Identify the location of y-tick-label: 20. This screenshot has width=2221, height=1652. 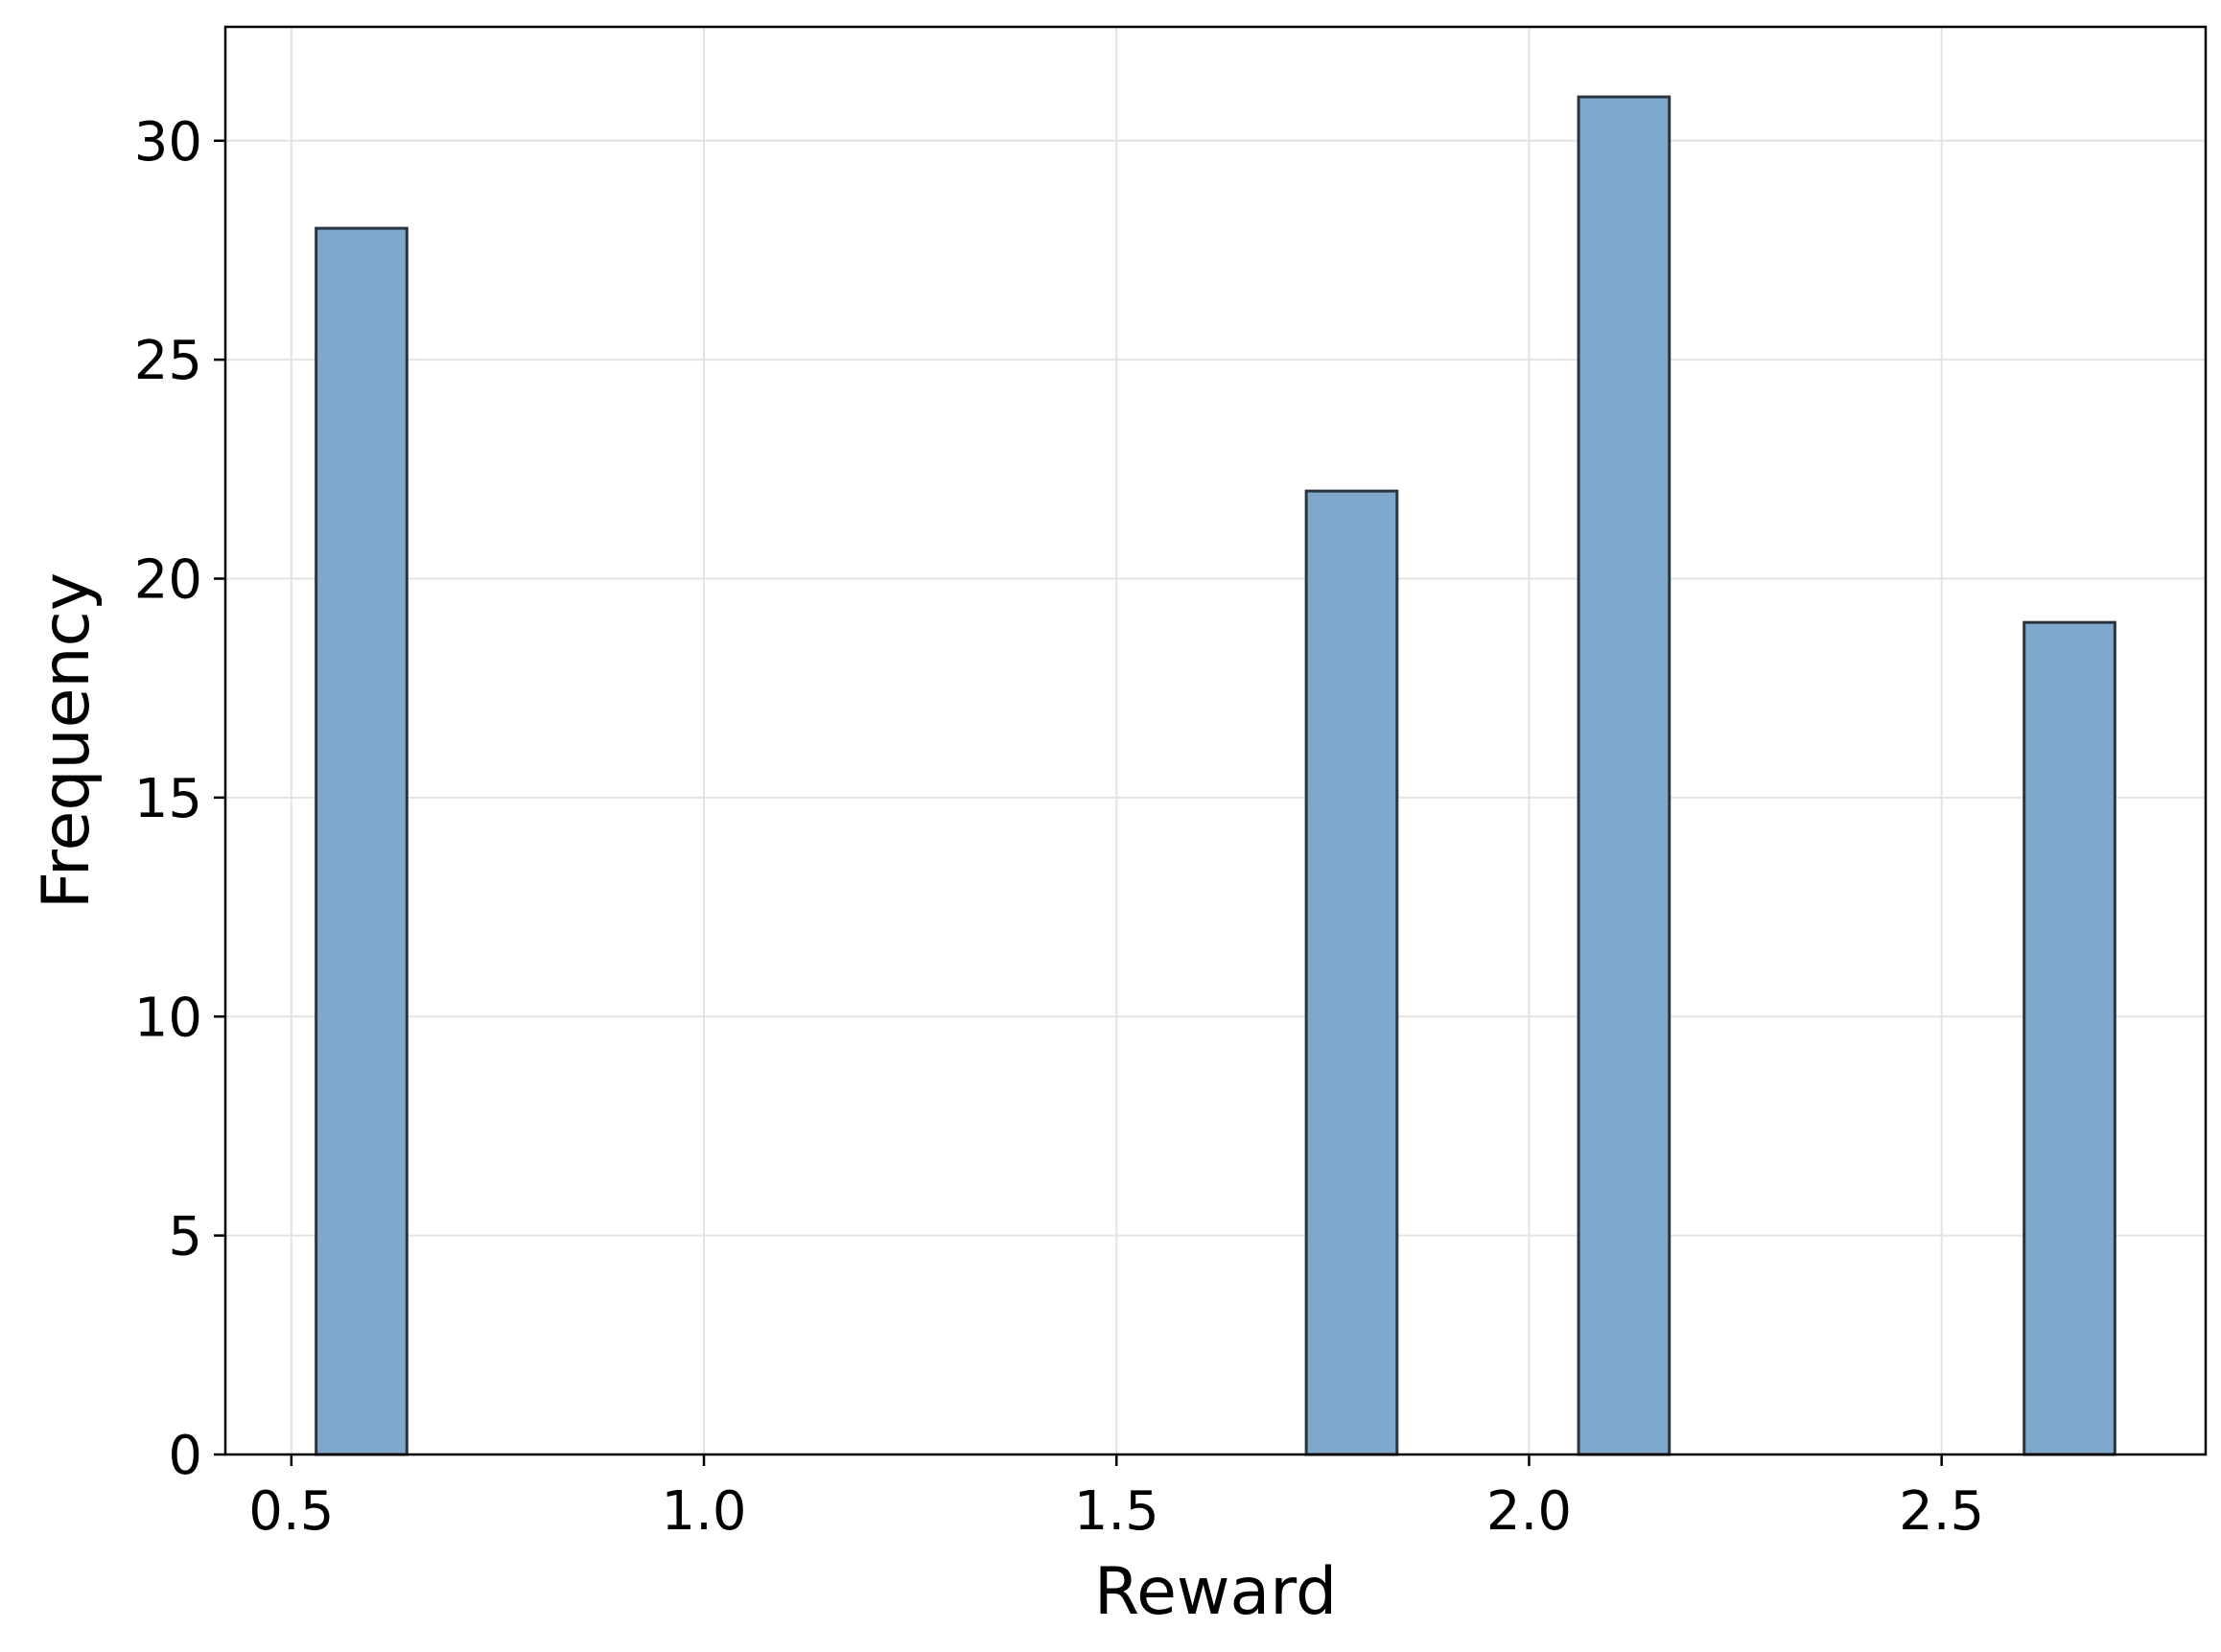
(168, 580).